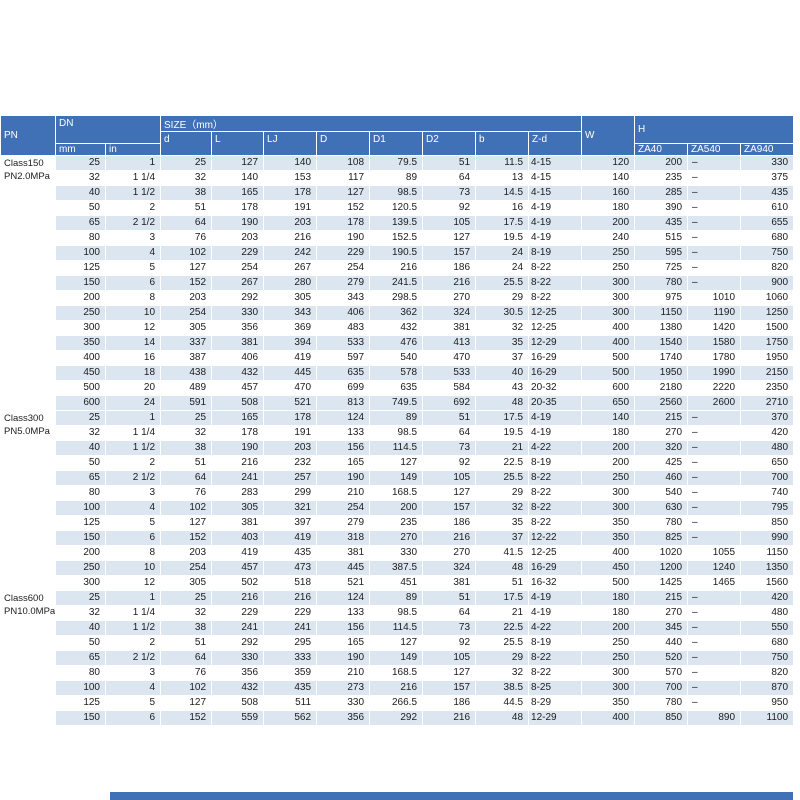 Image resolution: width=800 pixels, height=800 pixels. I want to click on header-col-d-flange: D, so click(343, 143).